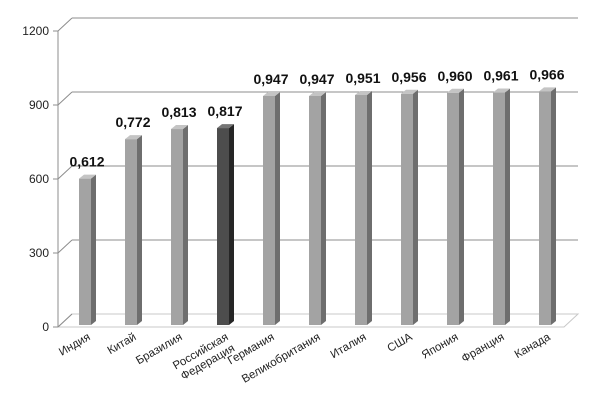  What do you see at coordinates (39, 253) in the screenshot?
I see `y-tick-label: 300` at bounding box center [39, 253].